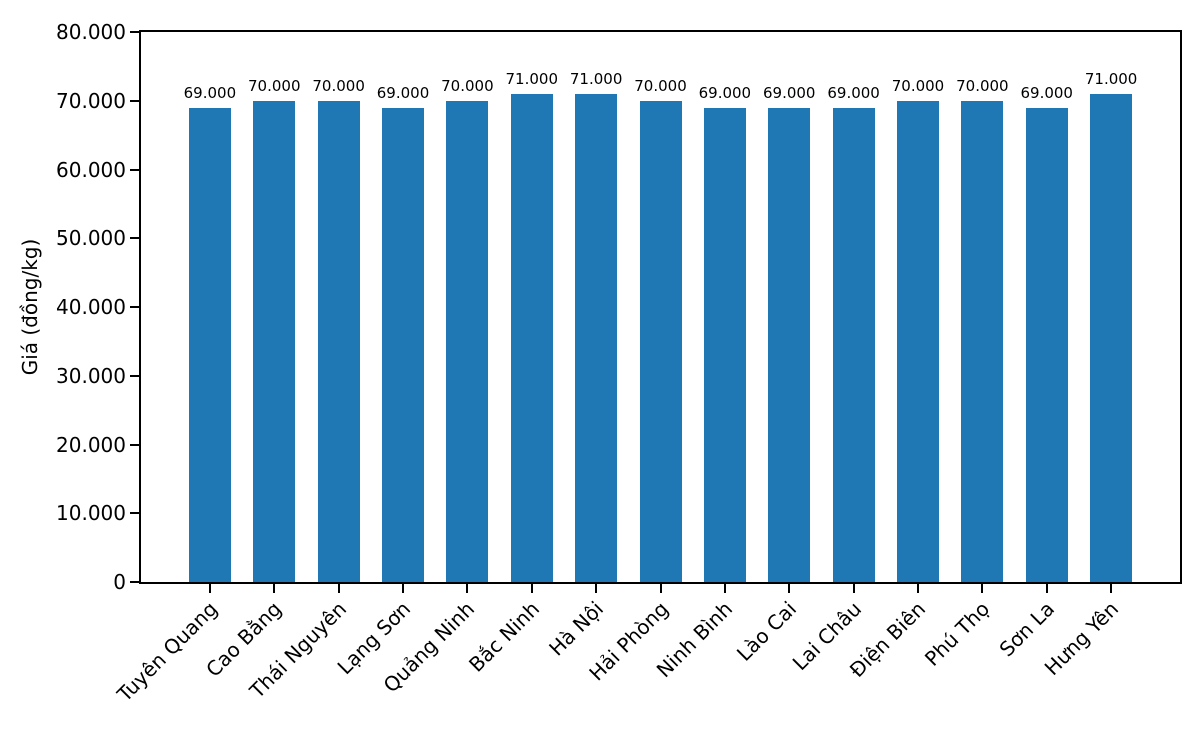  Describe the element at coordinates (91, 32) in the screenshot. I see `y-tick-label: 80.000` at that location.